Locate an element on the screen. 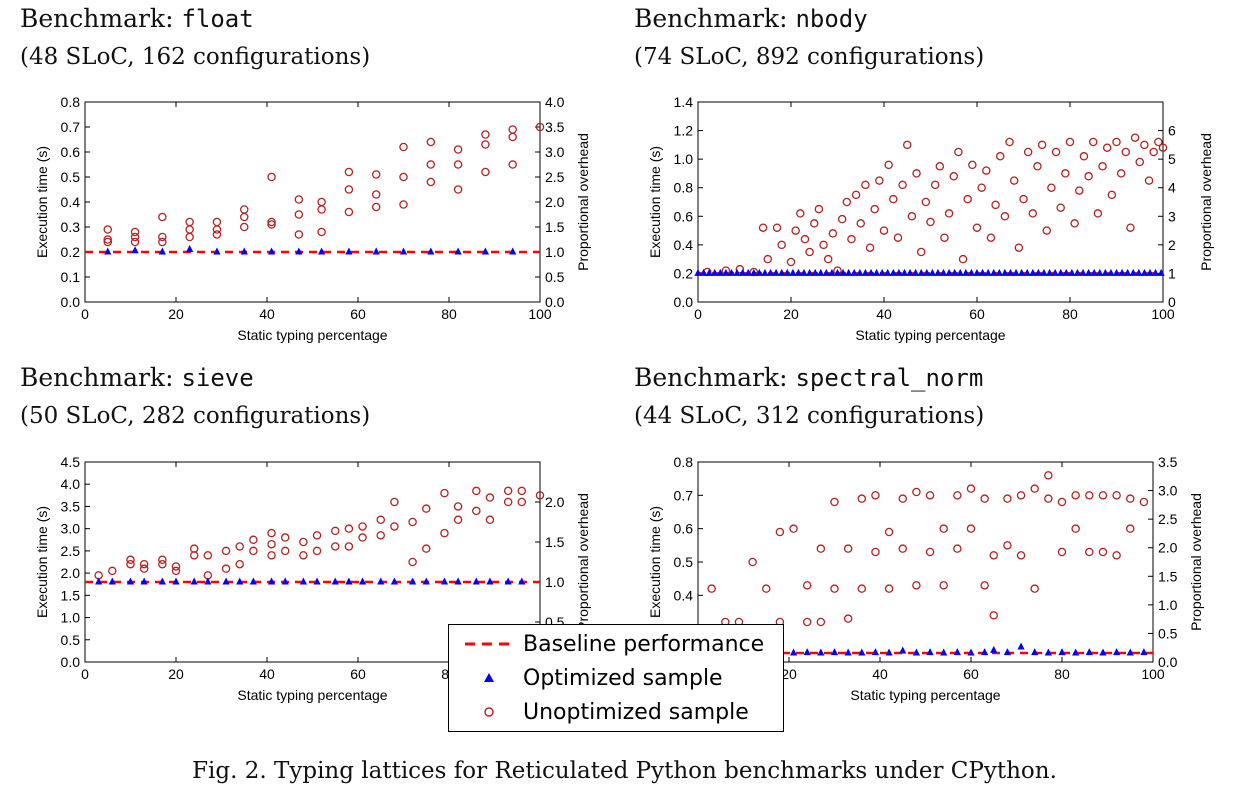 This screenshot has width=1249, height=799. y-tick-label: 3.0 is located at coordinates (71, 529).